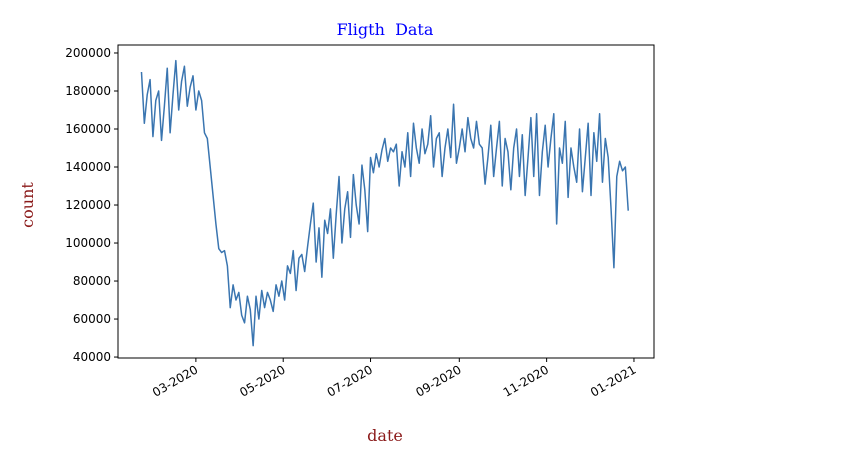  What do you see at coordinates (350, 380) in the screenshot?
I see `x-tick-label: 07-2020` at bounding box center [350, 380].